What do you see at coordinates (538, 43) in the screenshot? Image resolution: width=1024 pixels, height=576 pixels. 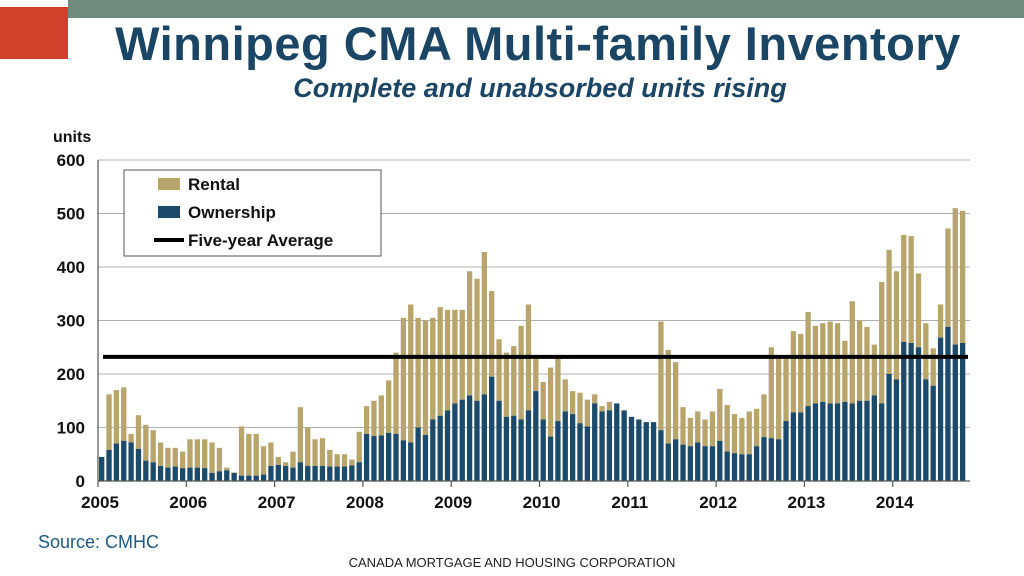 I see `slide-title: Winnipeg CMA Multi-family Inventory` at bounding box center [538, 43].